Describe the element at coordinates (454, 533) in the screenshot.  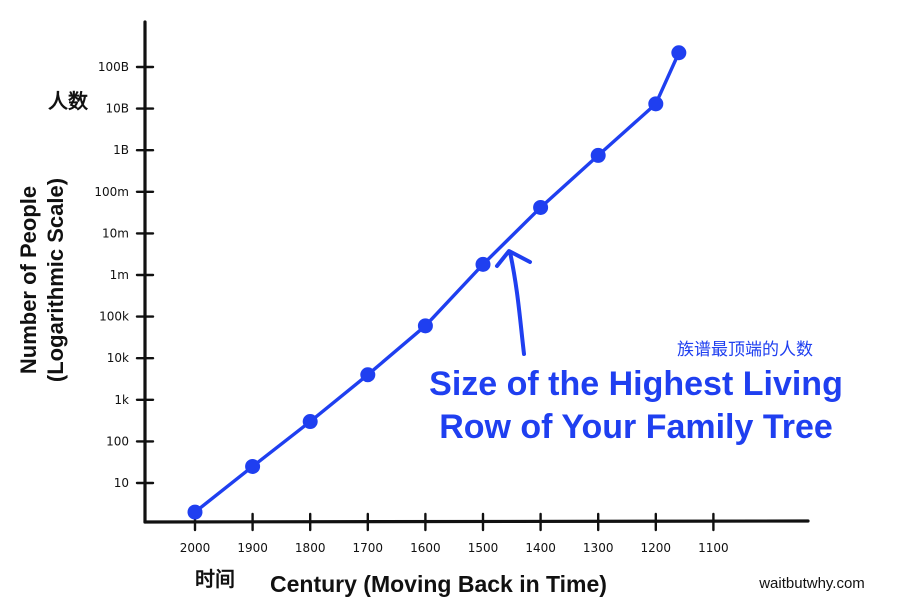
I see `x-axis-ticks: 2000 1900 1800 1700 1600 1500 1400 1300 1200 1100` at that location.